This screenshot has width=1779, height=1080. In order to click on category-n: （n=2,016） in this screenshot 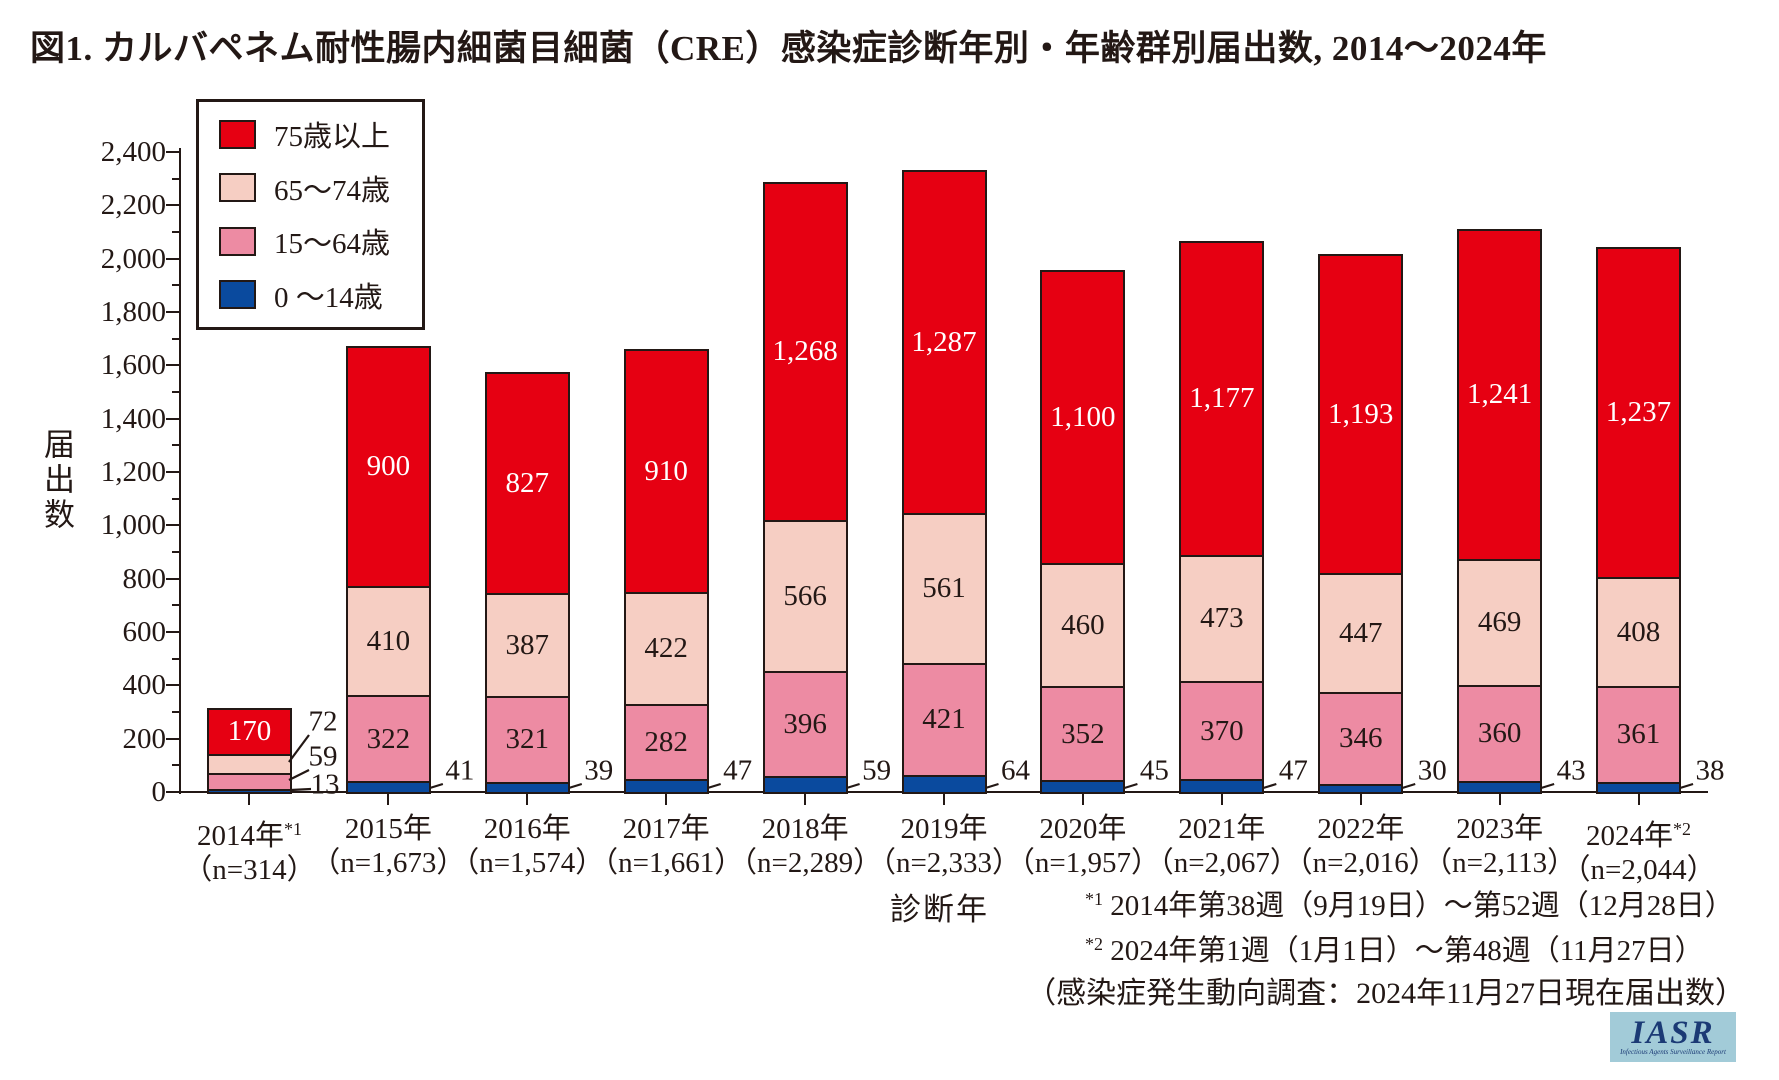, I will do `click(1360, 863)`.